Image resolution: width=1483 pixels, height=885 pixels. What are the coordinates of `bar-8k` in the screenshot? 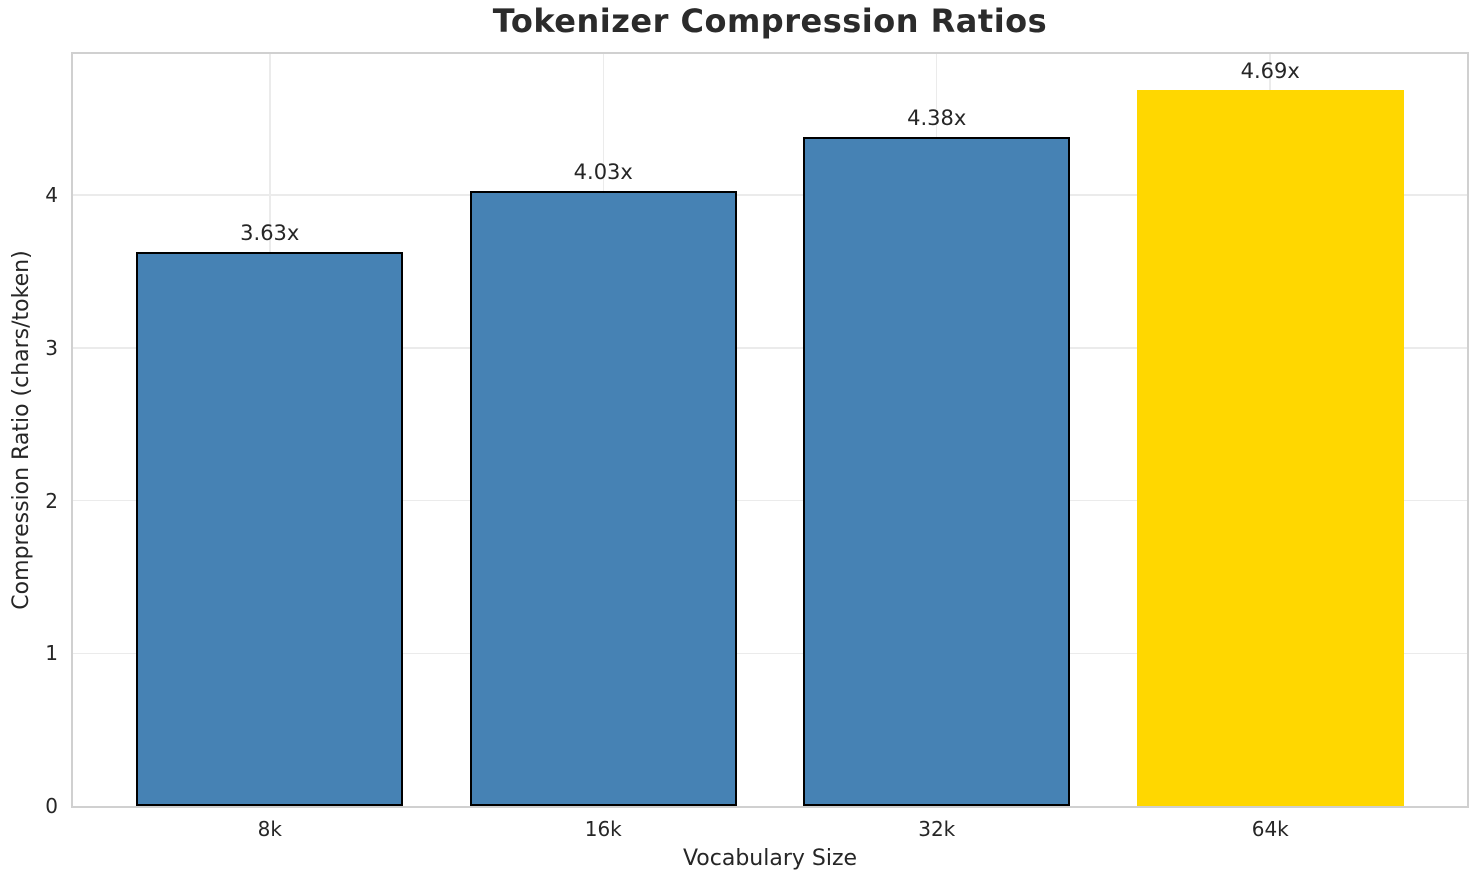 It's located at (270, 528).